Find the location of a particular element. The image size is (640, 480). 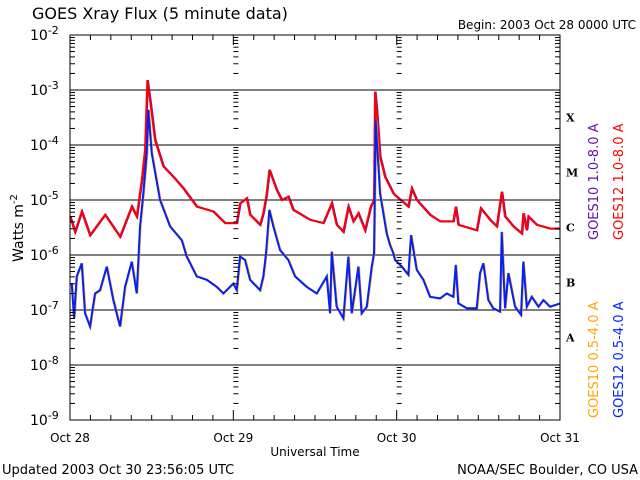

svg-text: Watts m-2 is located at coordinates (18, 228).